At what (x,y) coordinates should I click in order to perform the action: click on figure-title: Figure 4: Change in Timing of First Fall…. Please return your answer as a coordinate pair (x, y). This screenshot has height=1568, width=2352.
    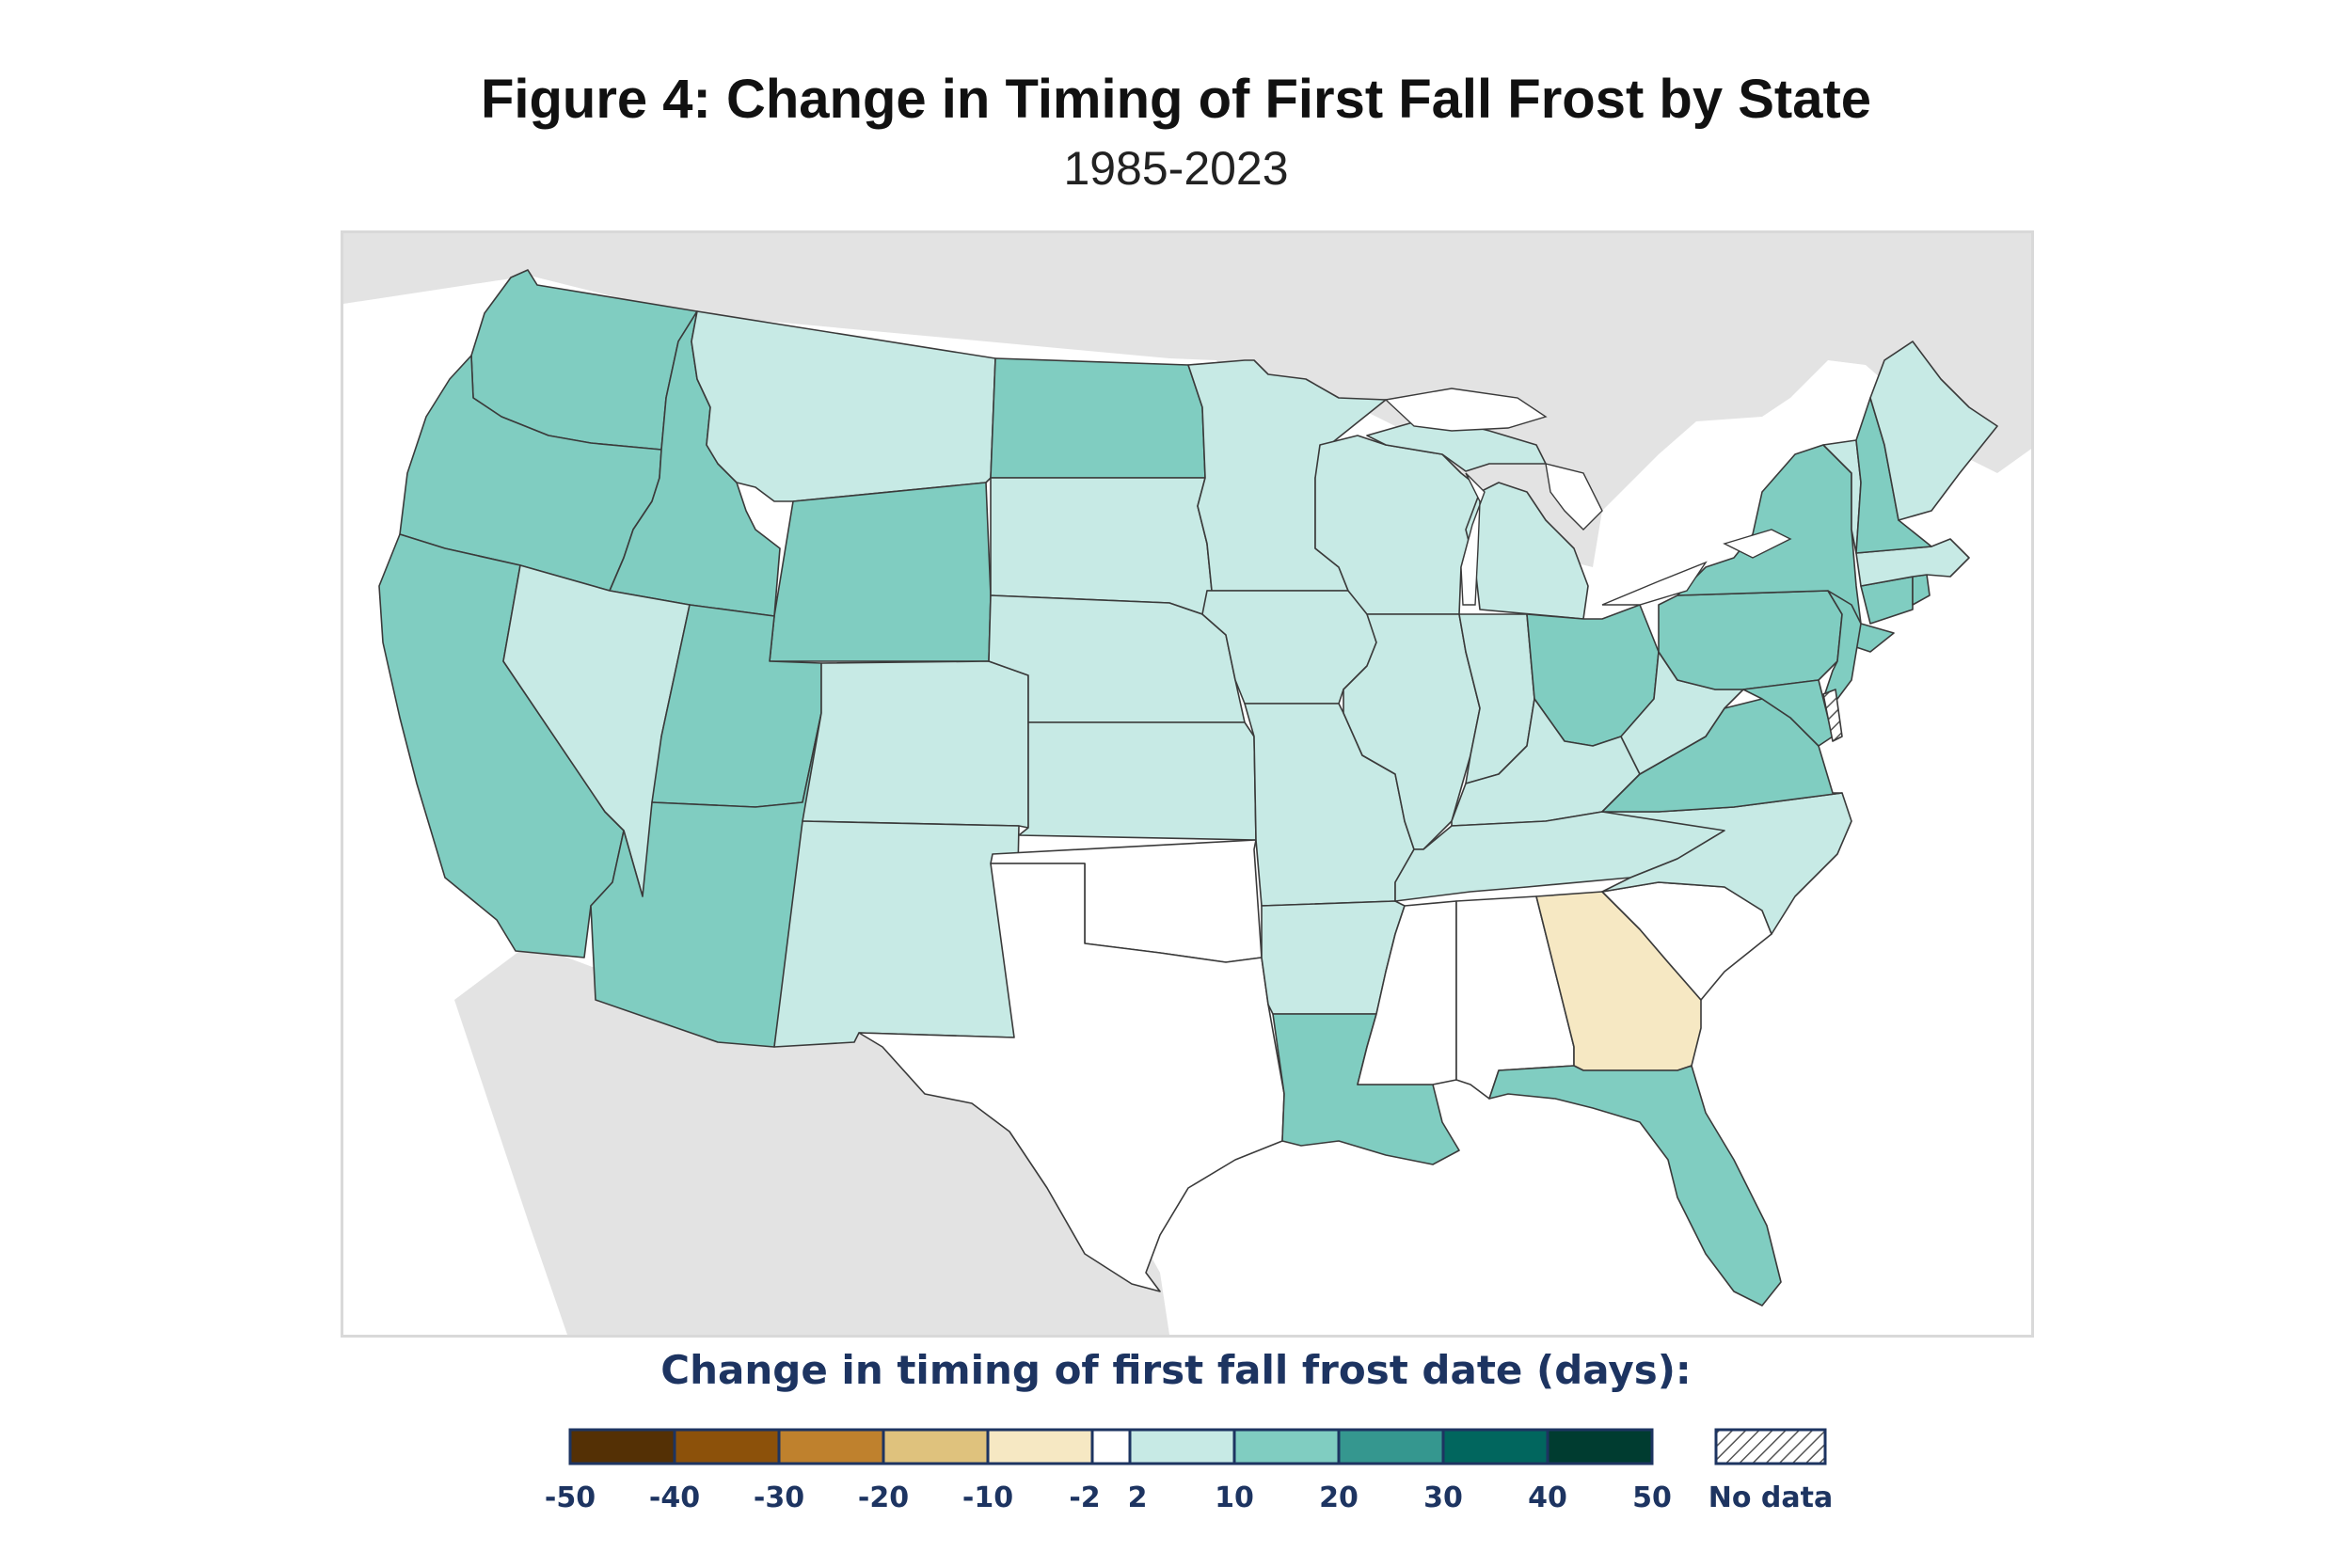
    Looking at the image, I should click on (1176, 99).